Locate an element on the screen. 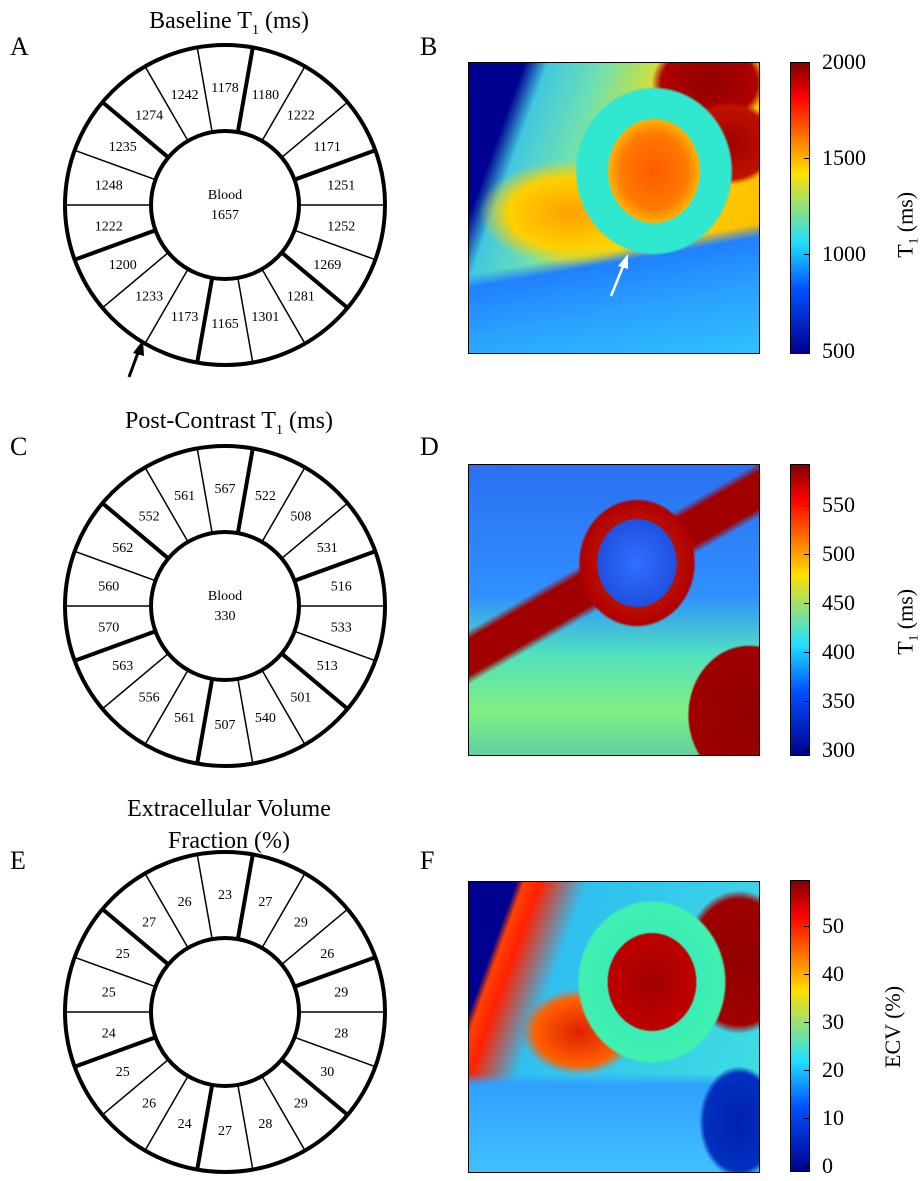 This screenshot has width=922, height=1181. colorbar-tick-label: 30 is located at coordinates (833, 1021).